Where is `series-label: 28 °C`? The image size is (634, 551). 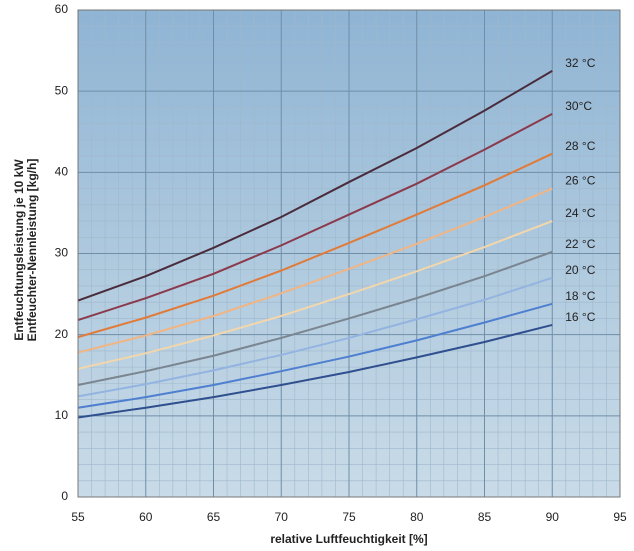
series-label: 28 °C is located at coordinates (580, 146).